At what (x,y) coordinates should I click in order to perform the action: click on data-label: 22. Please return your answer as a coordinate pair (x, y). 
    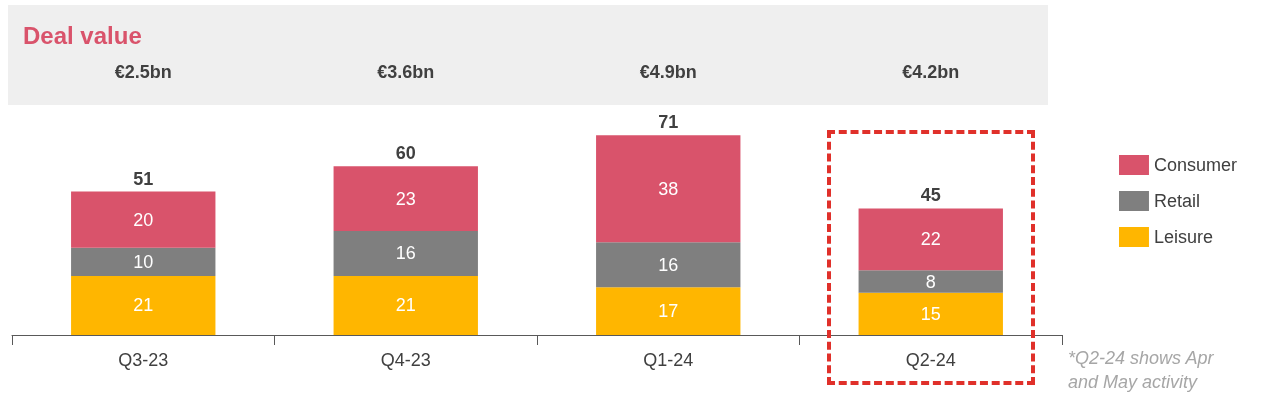
    Looking at the image, I should click on (930, 239).